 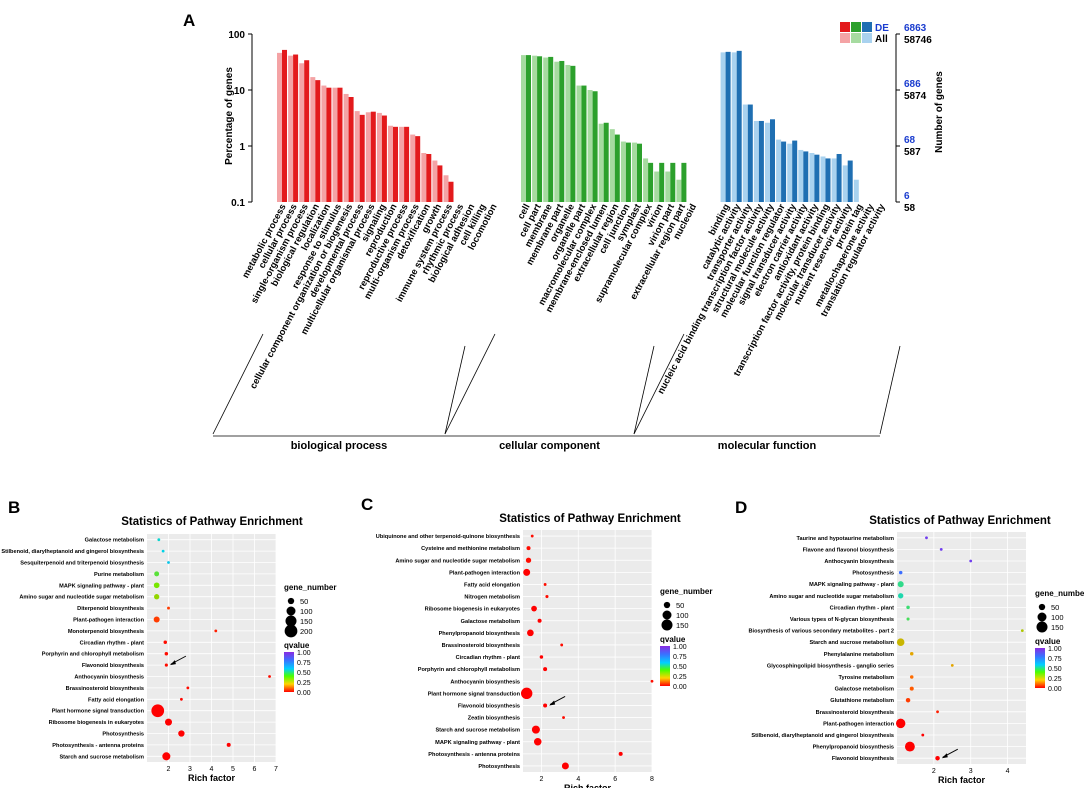 I want to click on y-tick-label-right-all: 58746, so click(x=918, y=40).